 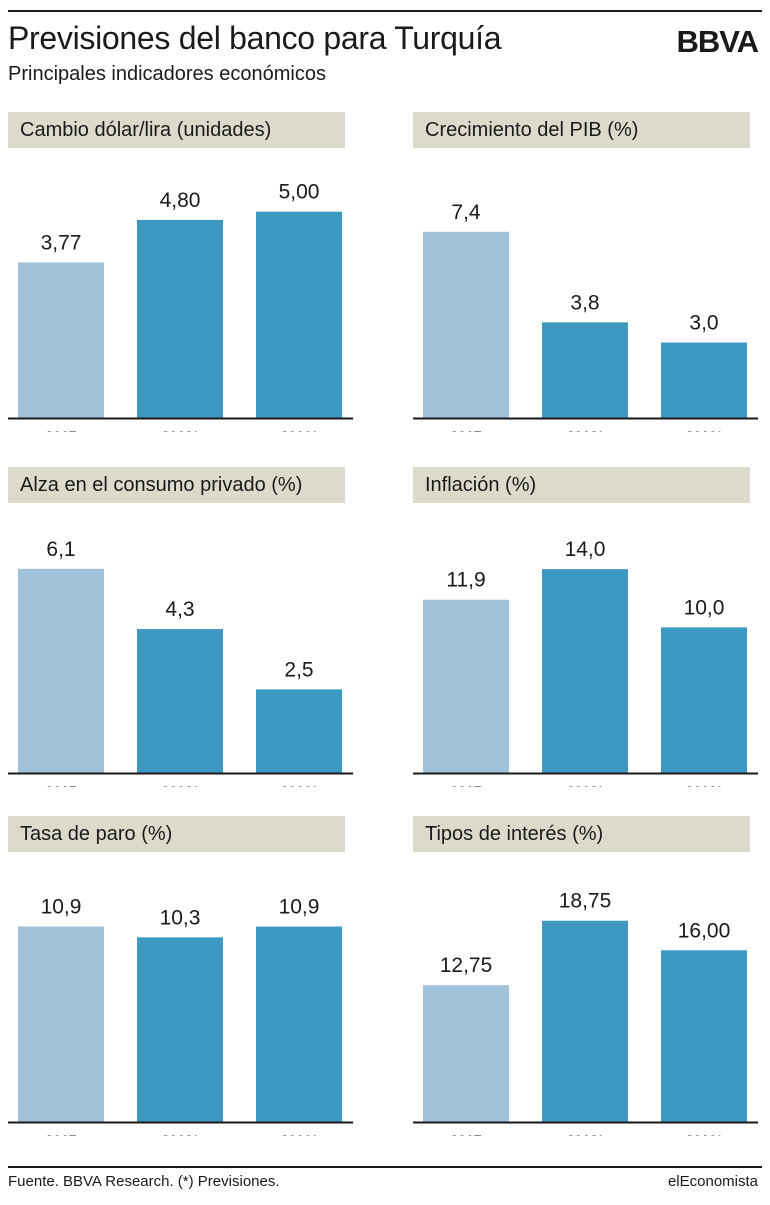 What do you see at coordinates (385, 11) in the screenshot?
I see `top-rule` at bounding box center [385, 11].